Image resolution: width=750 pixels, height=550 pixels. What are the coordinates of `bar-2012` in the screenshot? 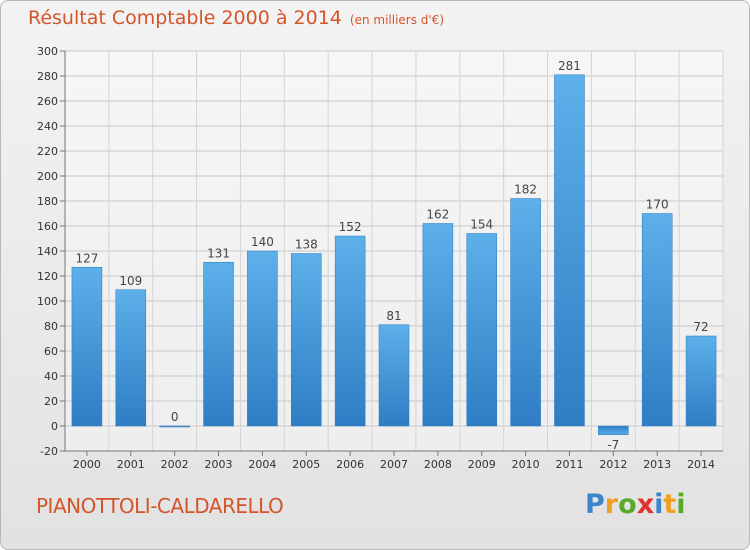 It's located at (613, 430).